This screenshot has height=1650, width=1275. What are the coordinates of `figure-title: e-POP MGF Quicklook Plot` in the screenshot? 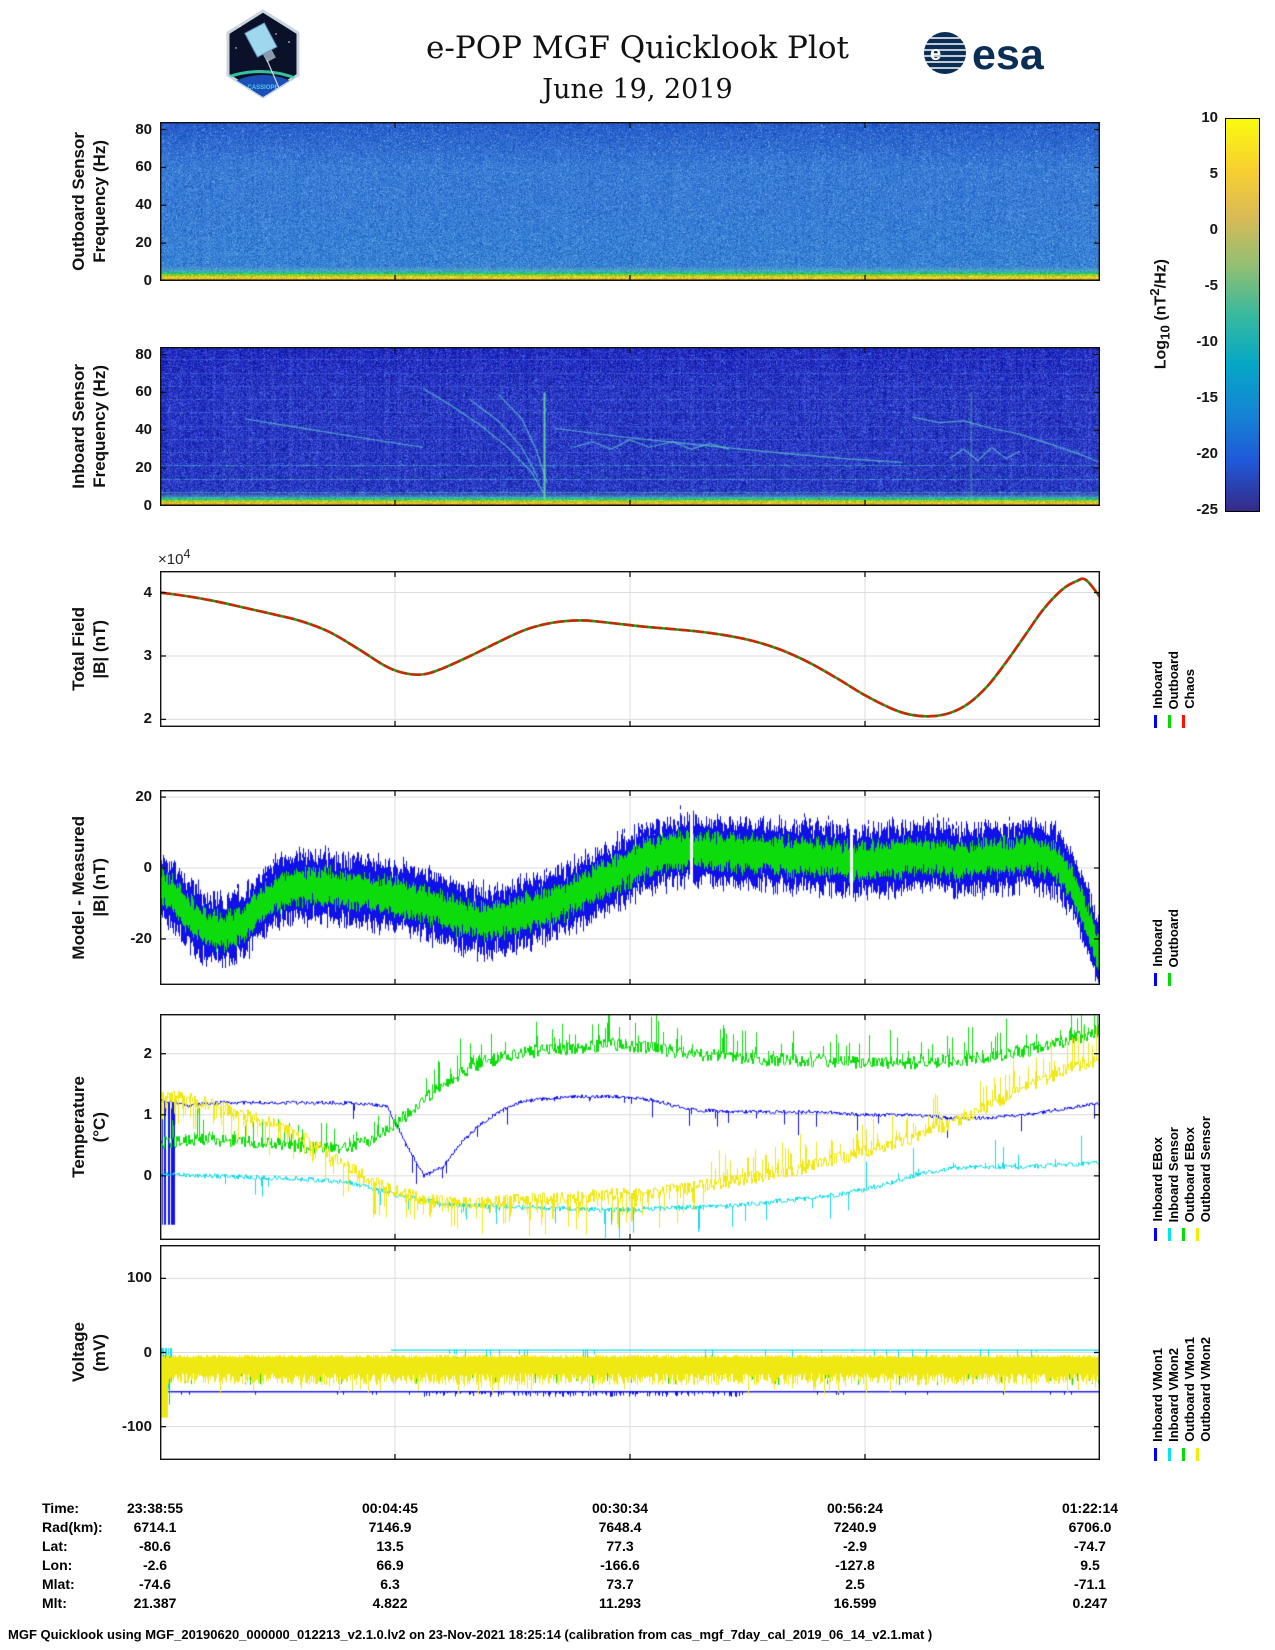 It's located at (637, 48).